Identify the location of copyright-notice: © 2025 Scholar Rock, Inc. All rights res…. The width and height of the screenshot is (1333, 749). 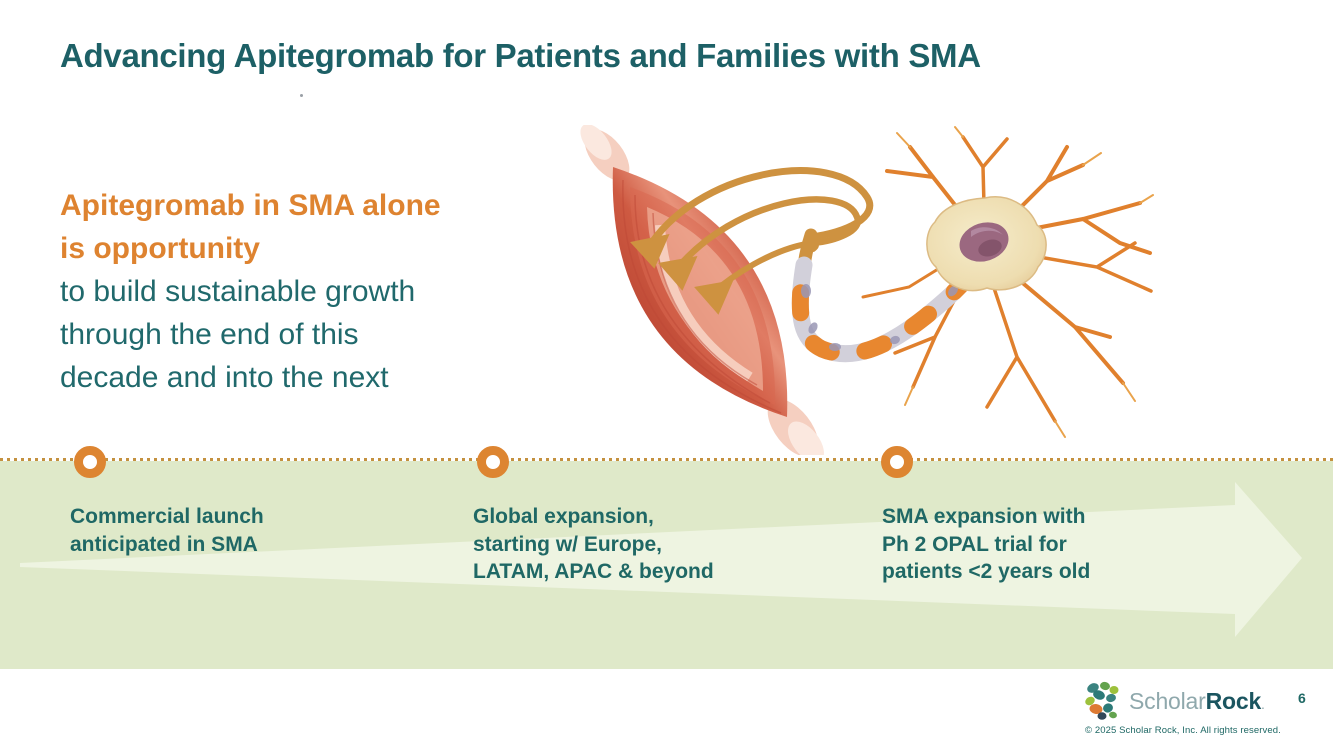
(1183, 730).